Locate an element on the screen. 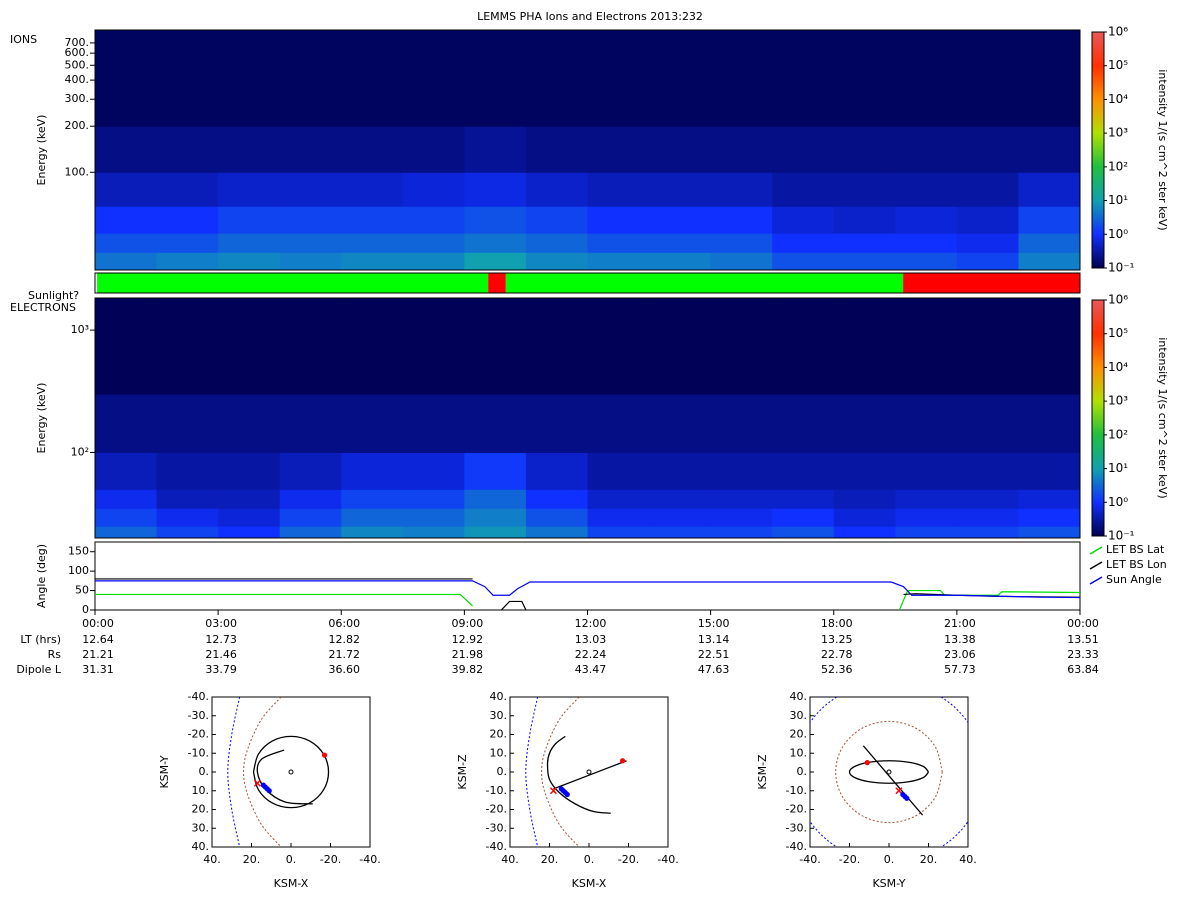  x-tick-label: 00:00 is located at coordinates (1083, 623).